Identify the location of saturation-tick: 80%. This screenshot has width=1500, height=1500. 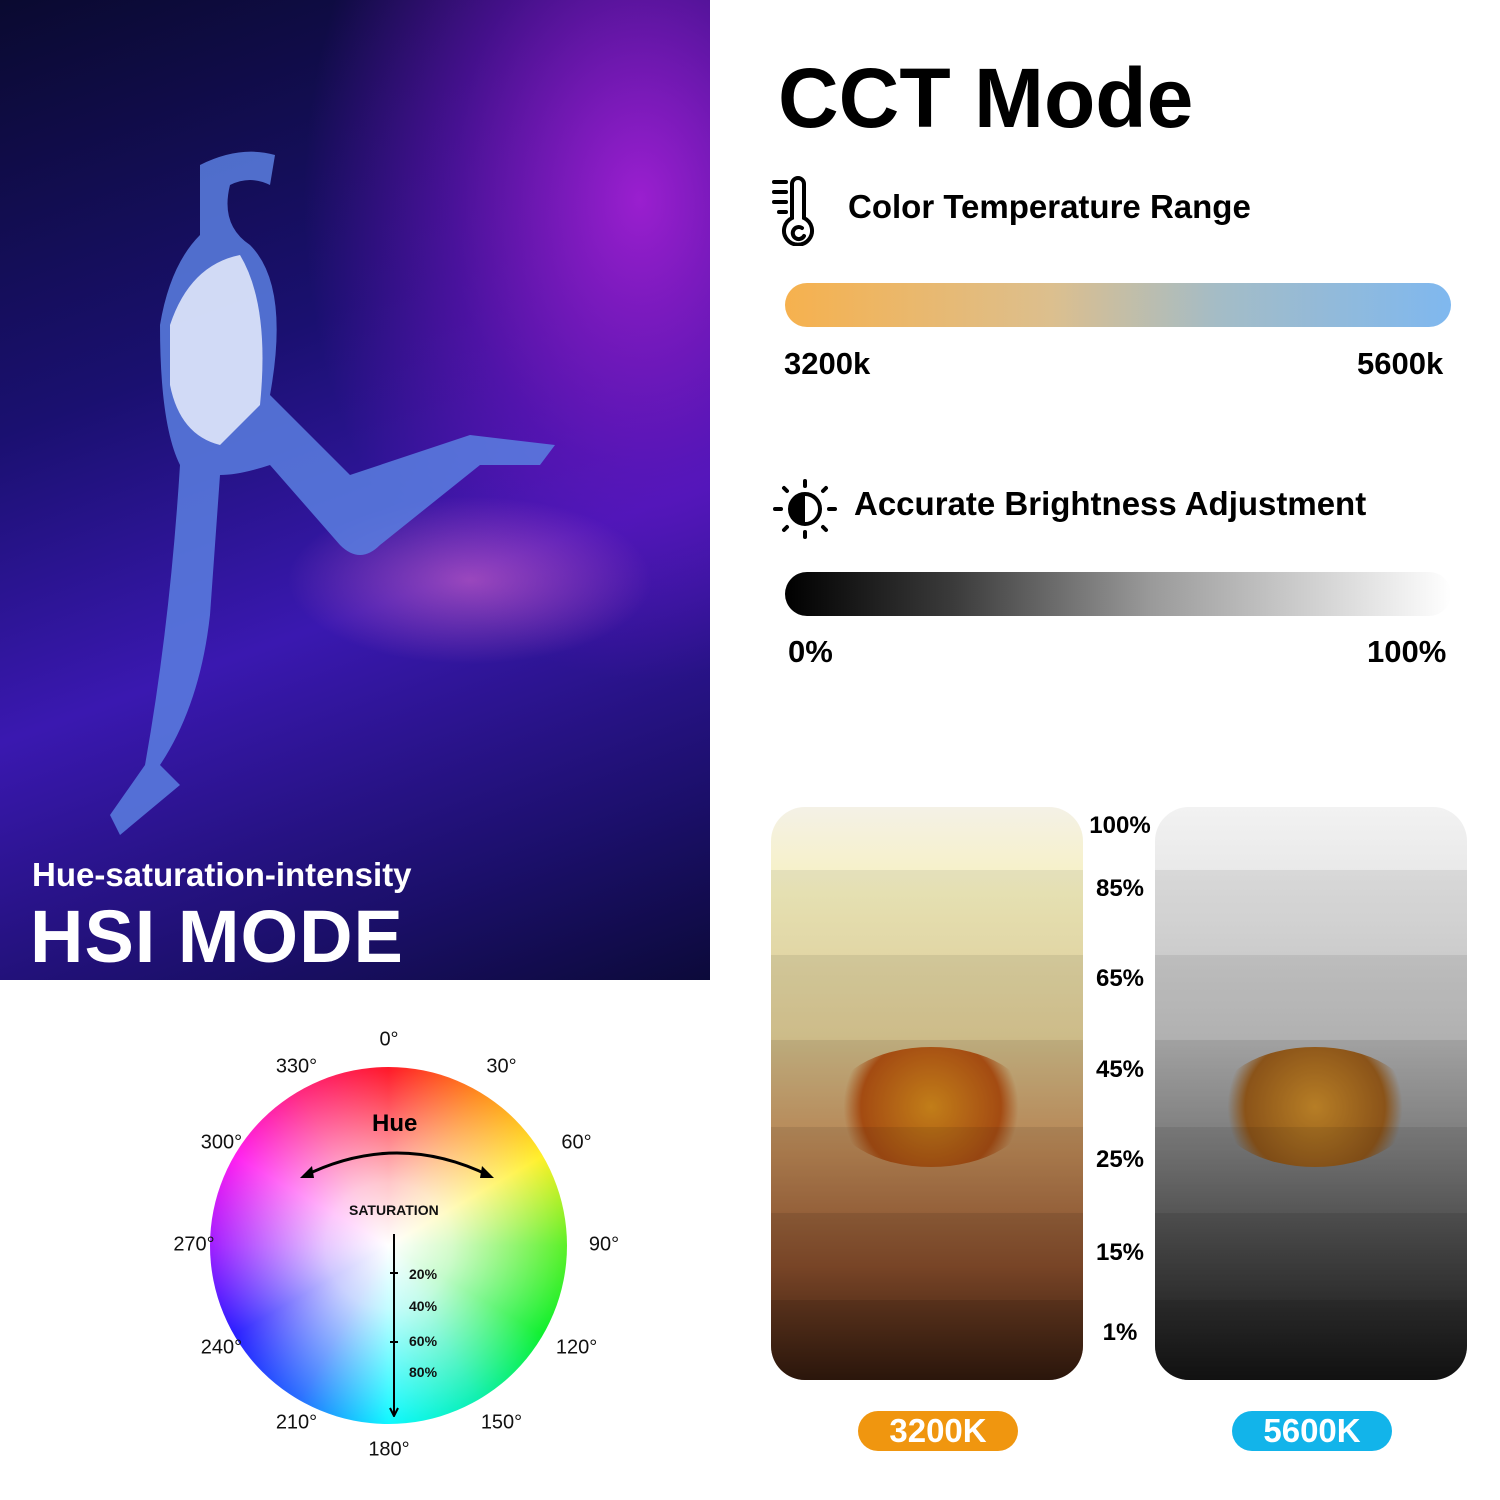
(423, 1372).